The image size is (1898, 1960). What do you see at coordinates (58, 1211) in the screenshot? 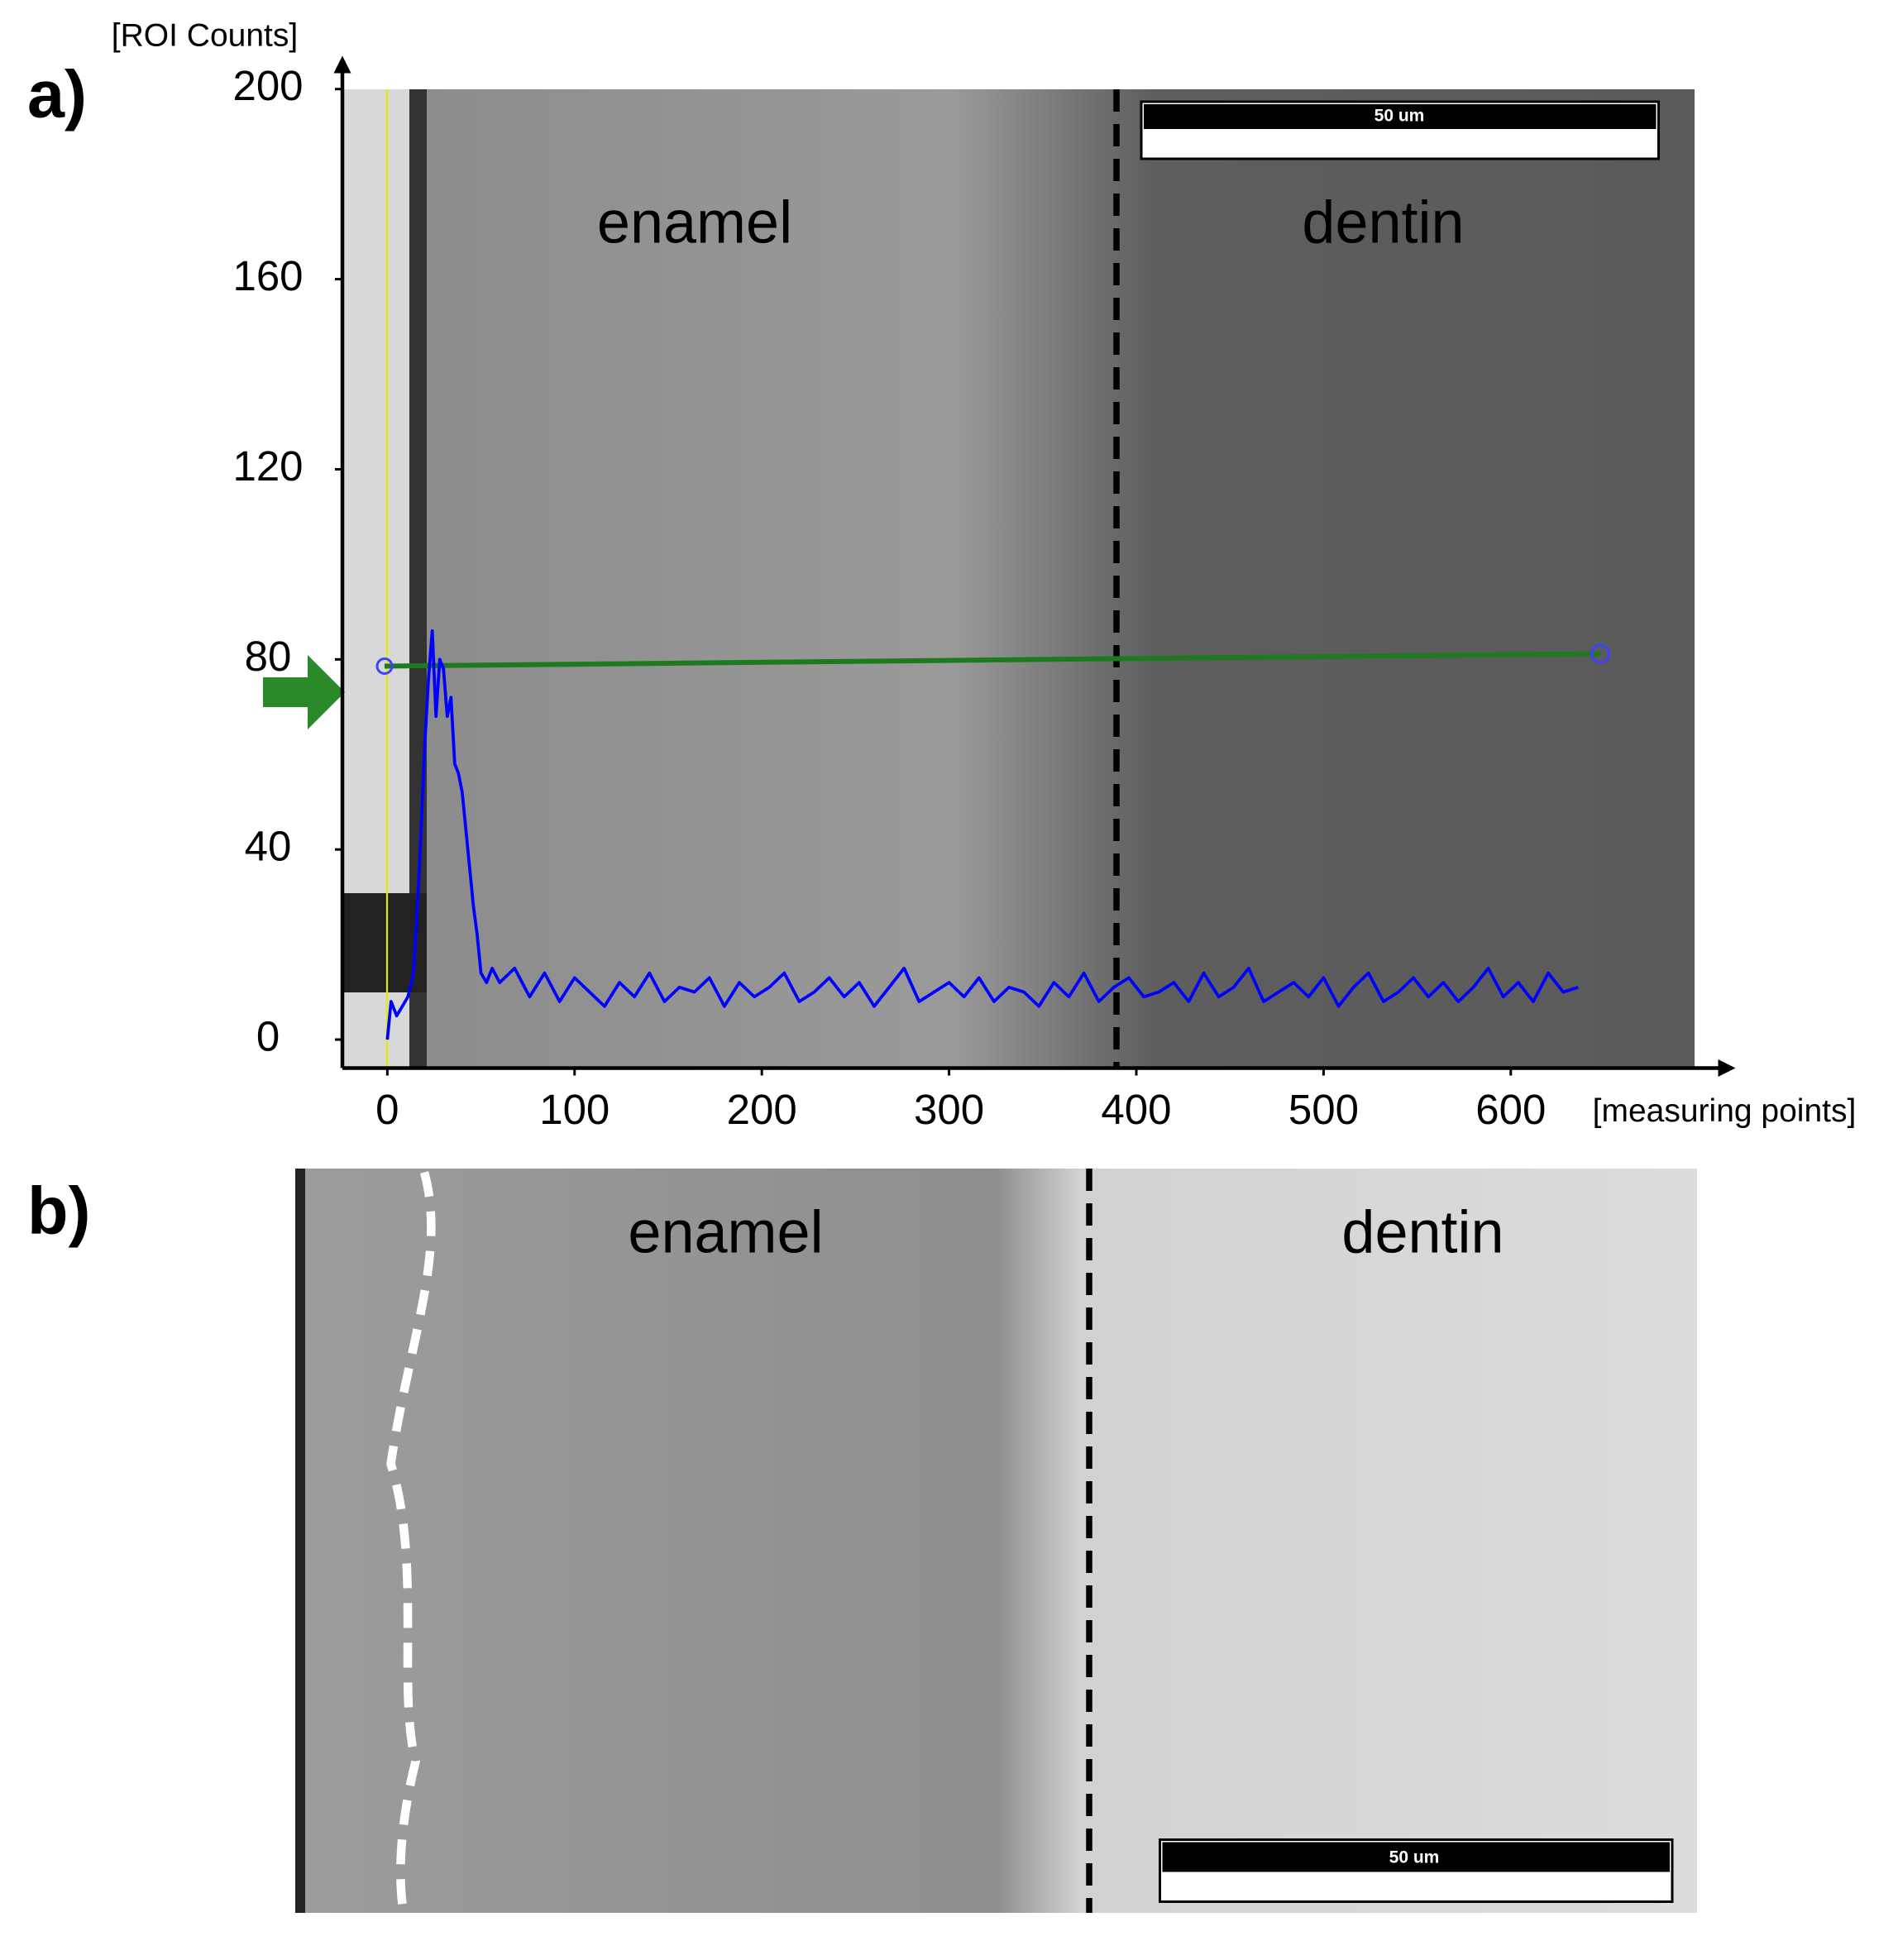
I see `panel-label: b)` at bounding box center [58, 1211].